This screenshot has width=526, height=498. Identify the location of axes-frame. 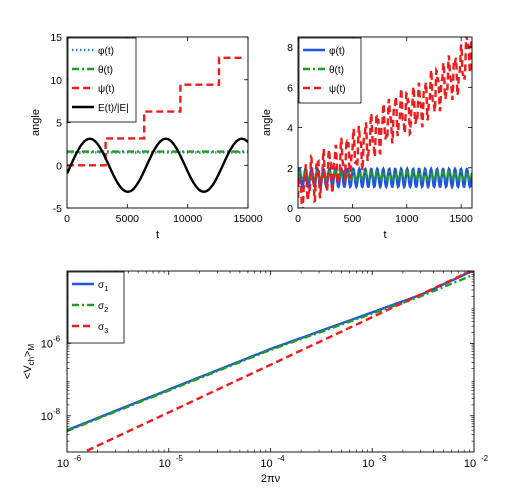
(385, 122).